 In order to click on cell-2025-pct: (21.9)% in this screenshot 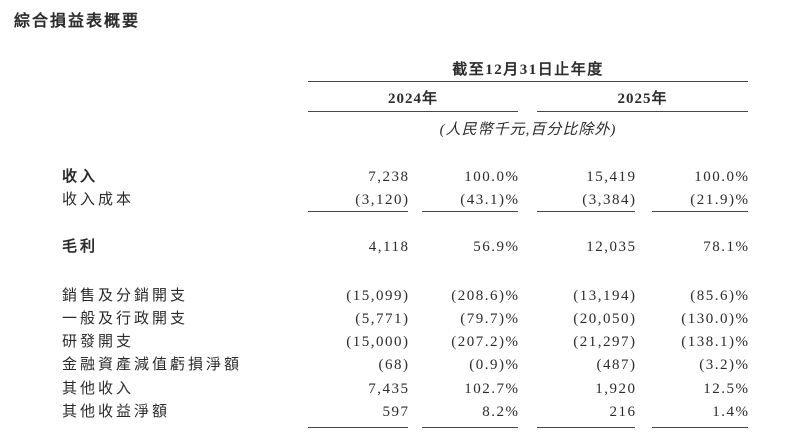, I will do `click(720, 200)`.